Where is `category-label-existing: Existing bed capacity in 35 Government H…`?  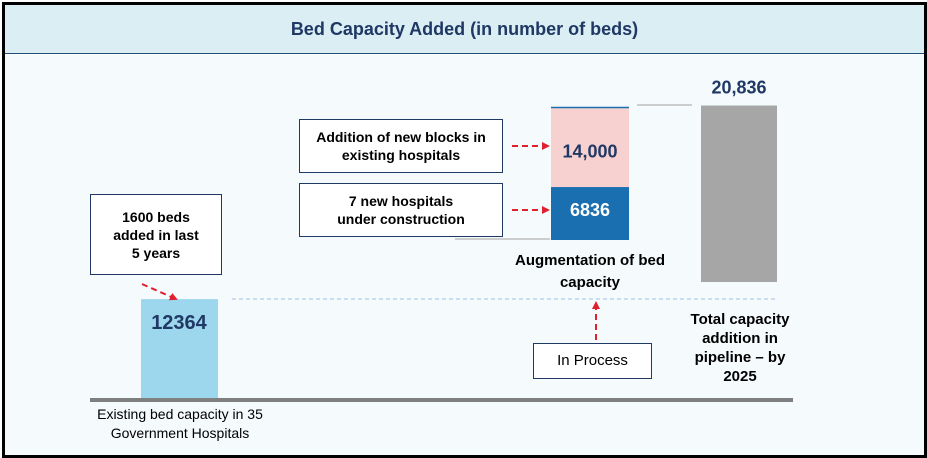
category-label-existing: Existing bed capacity in 35 Government H… is located at coordinates (180, 423).